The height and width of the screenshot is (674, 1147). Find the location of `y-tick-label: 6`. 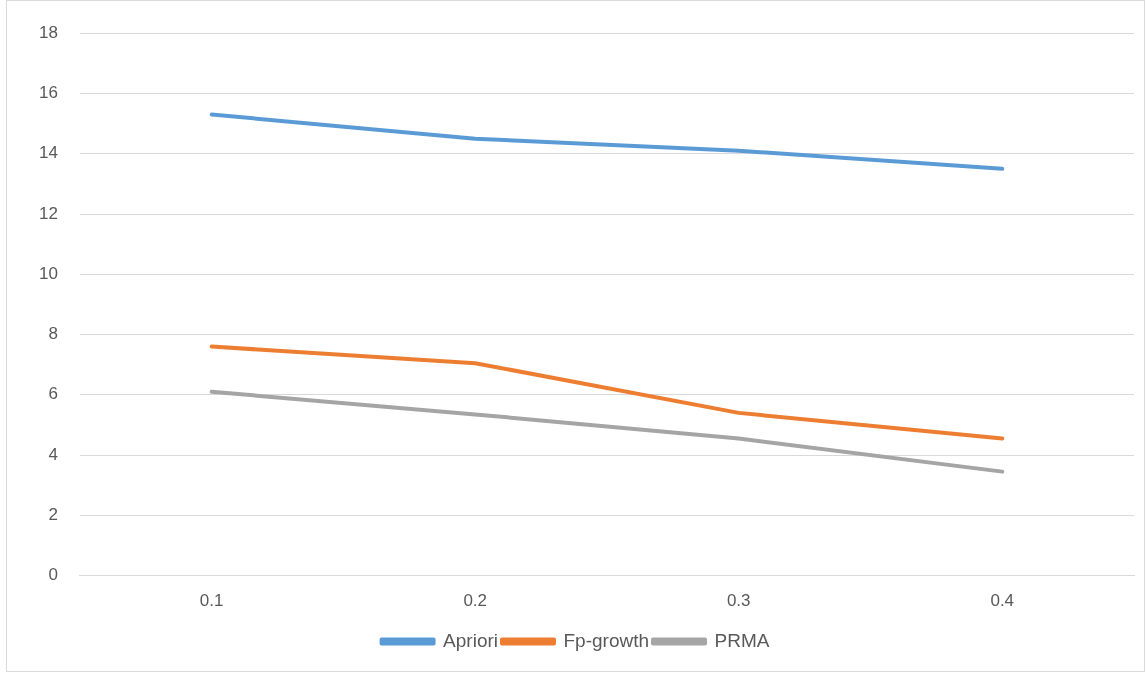

y-tick-label: 6 is located at coordinates (53, 394).